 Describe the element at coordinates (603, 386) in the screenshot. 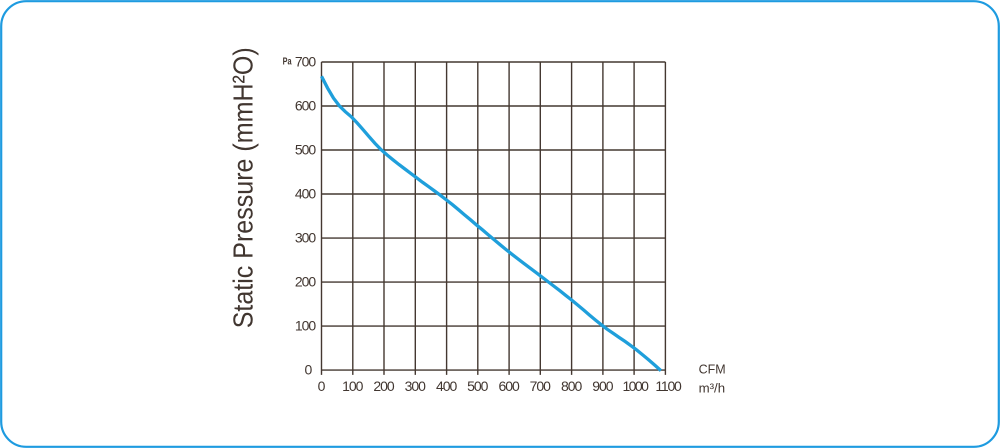

I see `svg-text: 900` at that location.